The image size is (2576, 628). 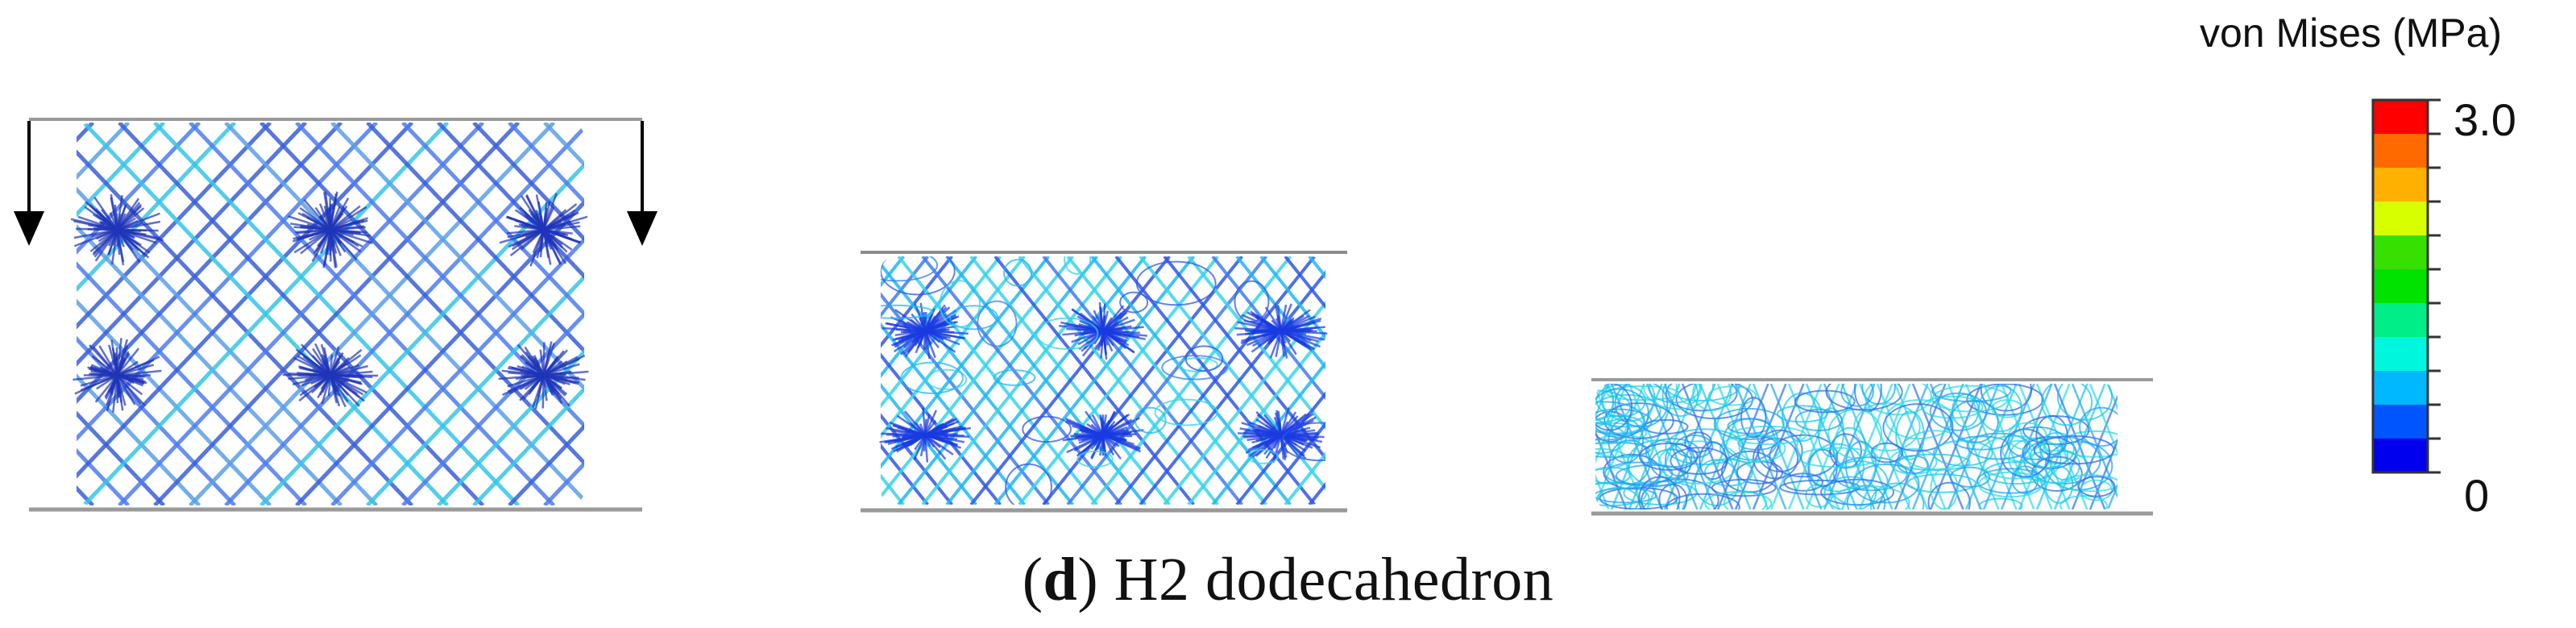 What do you see at coordinates (1032, 579) in the screenshot?
I see `caption-paren-open: (` at bounding box center [1032, 579].